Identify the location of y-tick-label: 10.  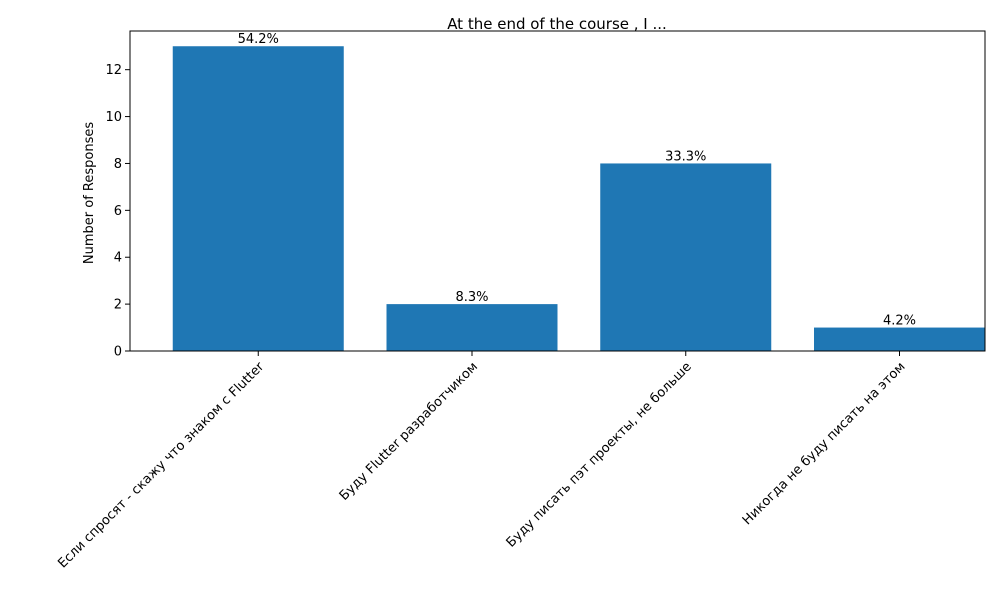
(113, 117).